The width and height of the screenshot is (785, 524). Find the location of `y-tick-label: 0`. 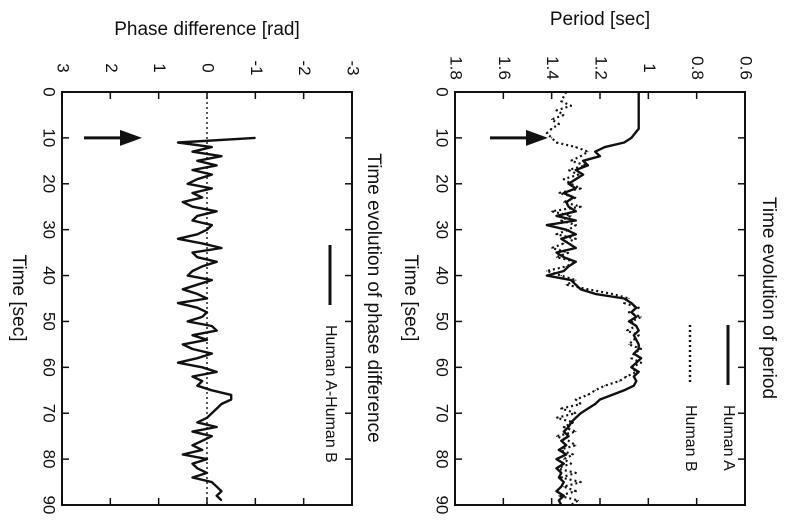

y-tick-label: 0 is located at coordinates (208, 67).